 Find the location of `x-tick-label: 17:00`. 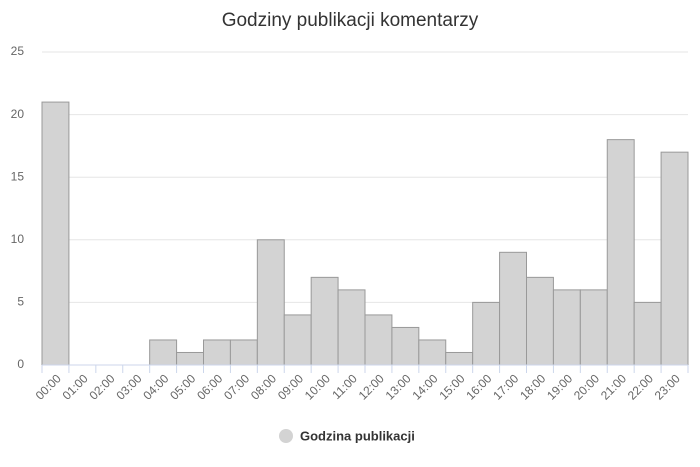

x-tick-label: 17:00 is located at coordinates (505, 386).